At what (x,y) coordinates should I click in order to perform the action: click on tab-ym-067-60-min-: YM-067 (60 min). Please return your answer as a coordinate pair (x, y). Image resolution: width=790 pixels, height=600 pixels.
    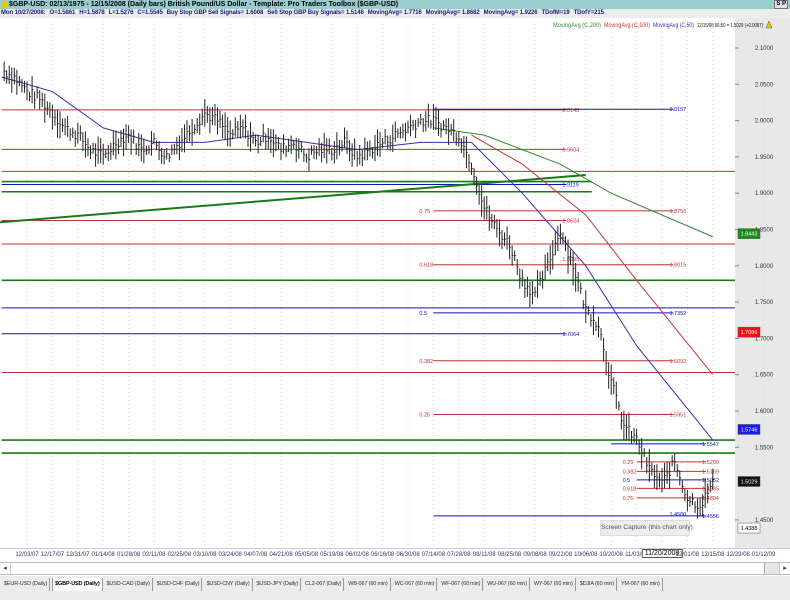
    Looking at the image, I should click on (641, 584).